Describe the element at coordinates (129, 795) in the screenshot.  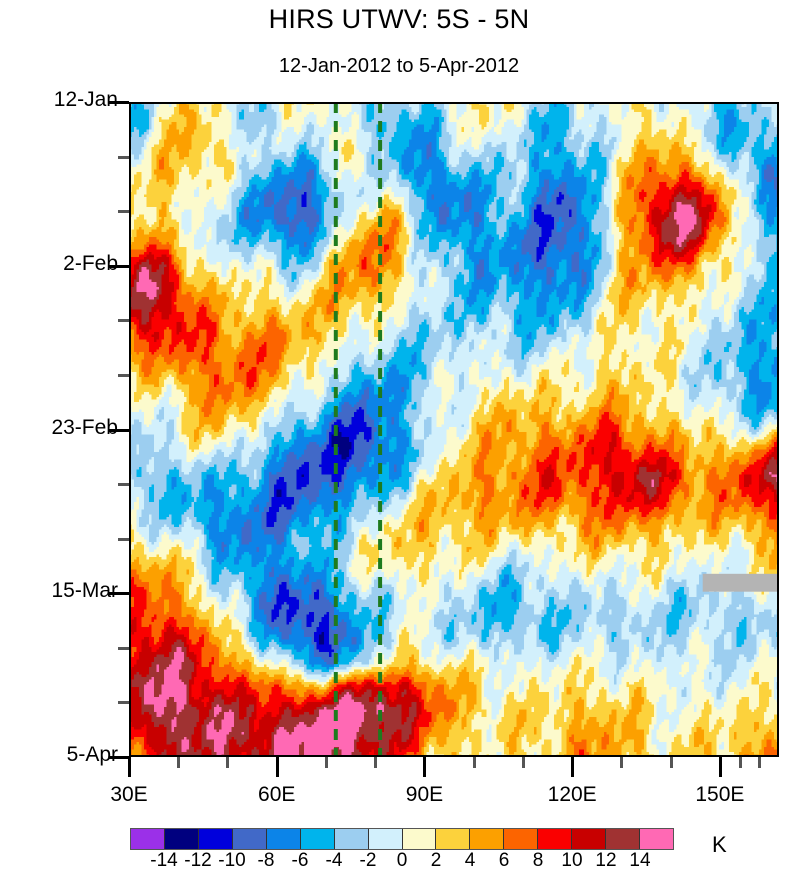
I see `x-axis-tick-label: 30E` at that location.